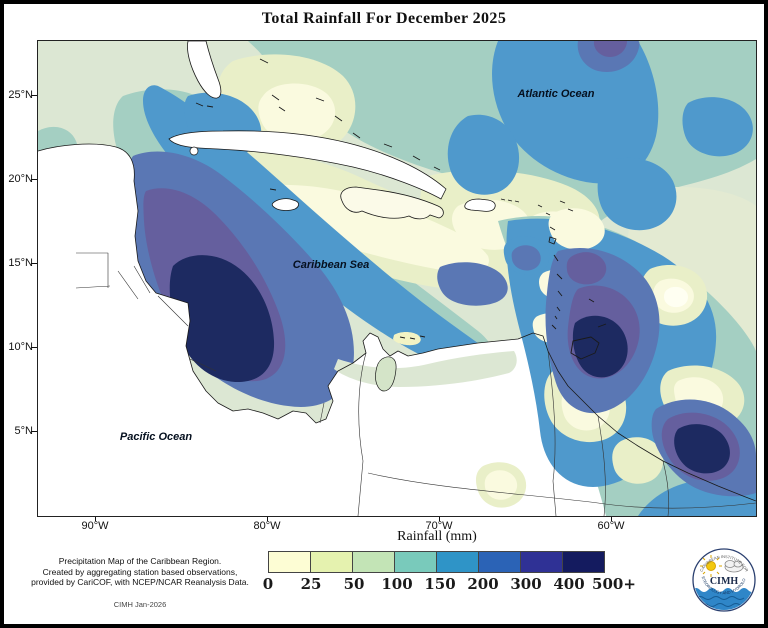 Image resolution: width=768 pixels, height=628 pixels. What do you see at coordinates (602, 325) in the screenshot?
I see `tobago` at bounding box center [602, 325].